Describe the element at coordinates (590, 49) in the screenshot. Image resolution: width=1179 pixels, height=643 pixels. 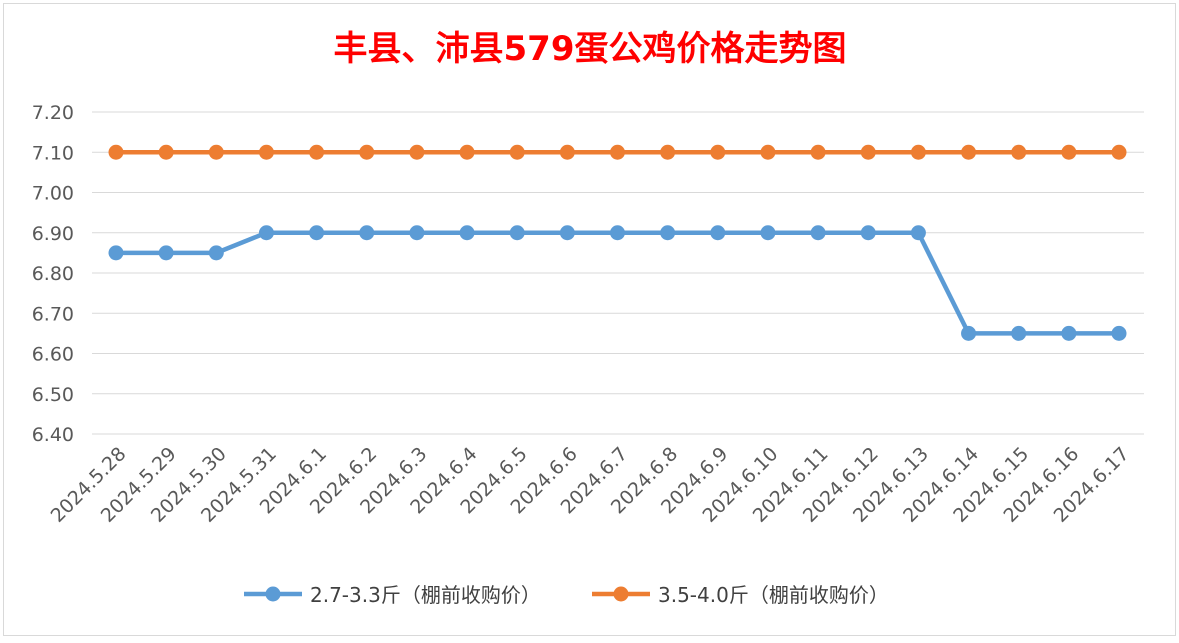
I see `chart-title: 丰县、沛县579蛋公鸡价格走势图` at that location.